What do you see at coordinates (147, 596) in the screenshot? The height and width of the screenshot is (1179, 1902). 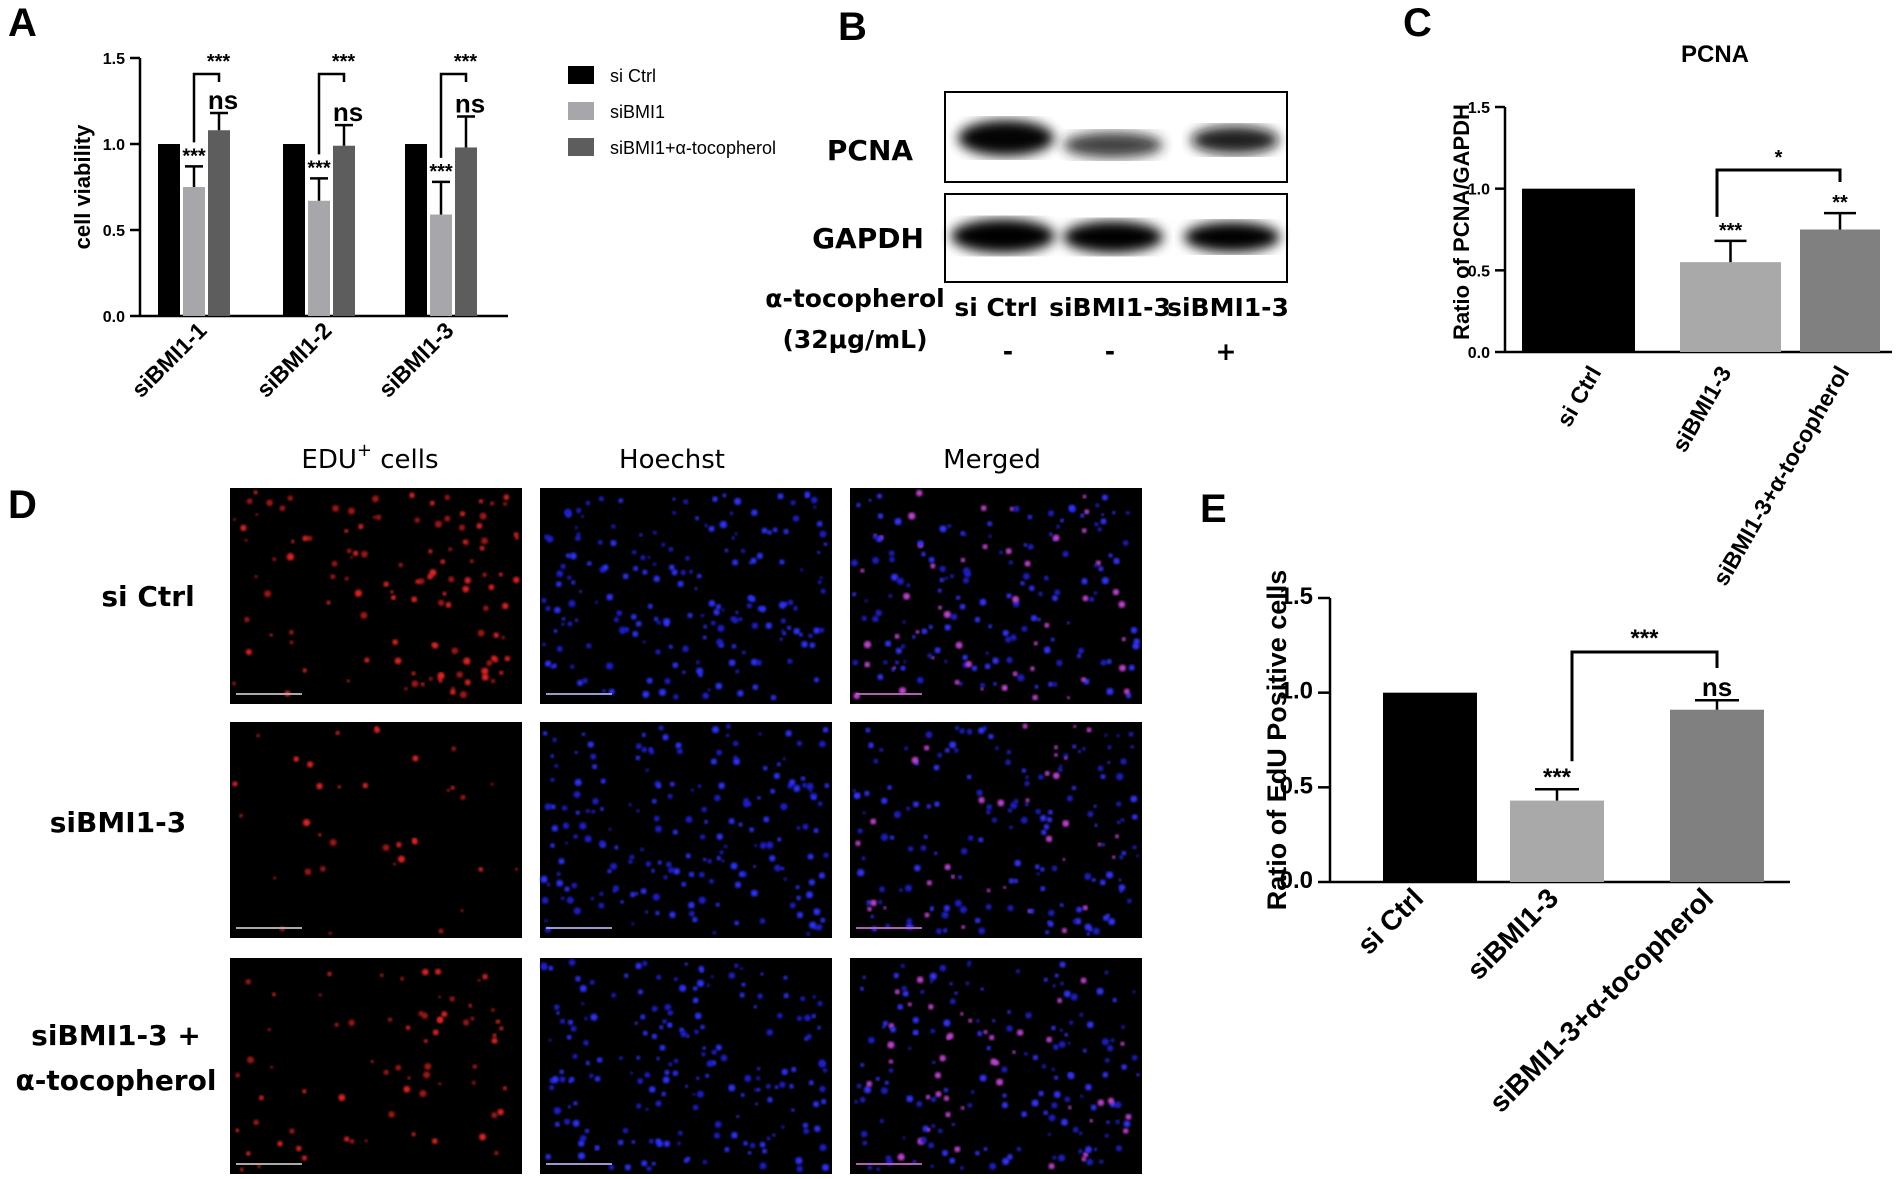 I see `mic-row-sictrl: si Ctrl` at bounding box center [147, 596].